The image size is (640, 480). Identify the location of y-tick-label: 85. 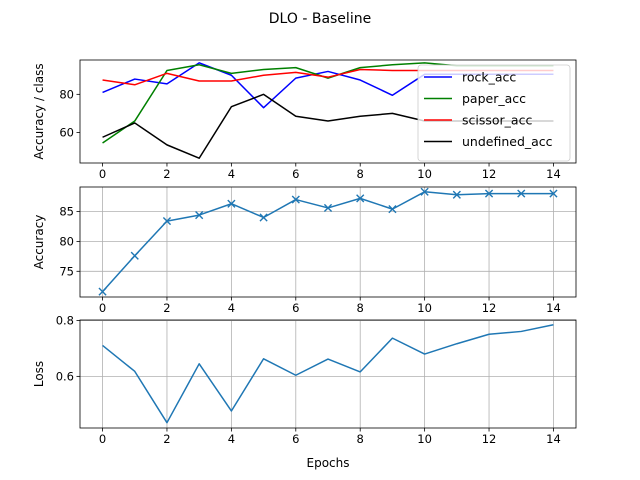
(66, 212).